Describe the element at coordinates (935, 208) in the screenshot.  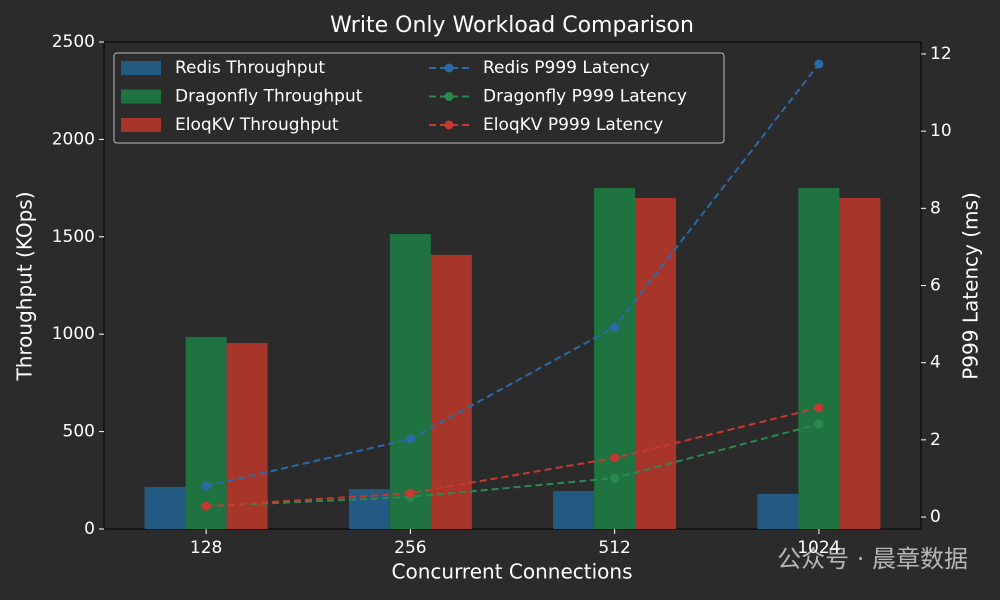
I see `y2-tick-label: 8` at that location.